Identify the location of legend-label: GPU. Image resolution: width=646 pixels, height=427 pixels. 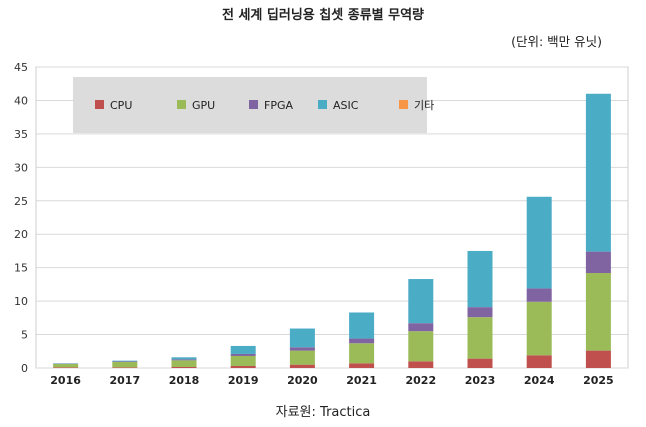
(203, 105).